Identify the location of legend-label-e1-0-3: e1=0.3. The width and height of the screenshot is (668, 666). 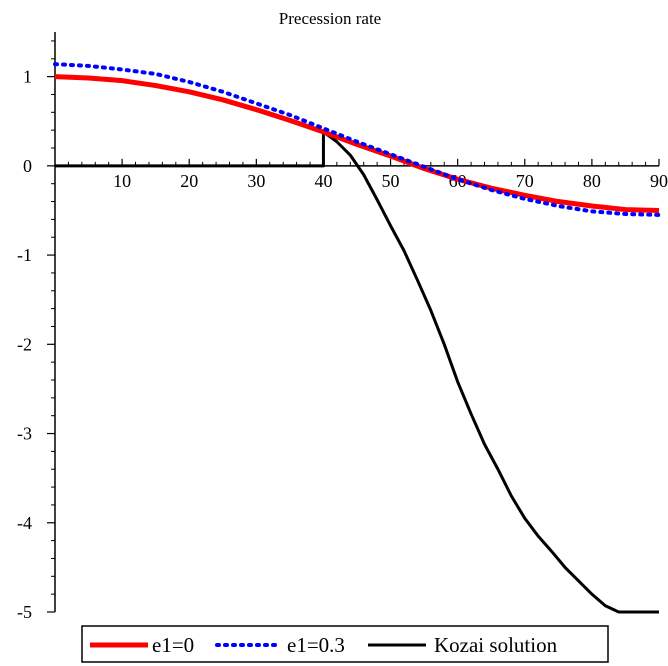
(316, 645).